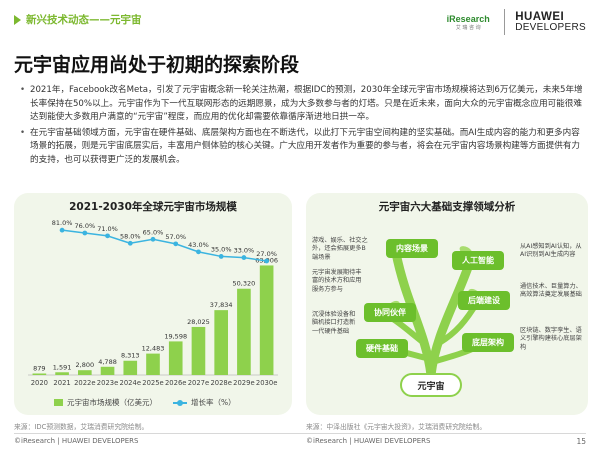 This screenshot has width=600, height=450. I want to click on source-right: 来源：中泽出版社《元宇宙大投资》，艾瑞消费研究院绘制。, so click(396, 427).